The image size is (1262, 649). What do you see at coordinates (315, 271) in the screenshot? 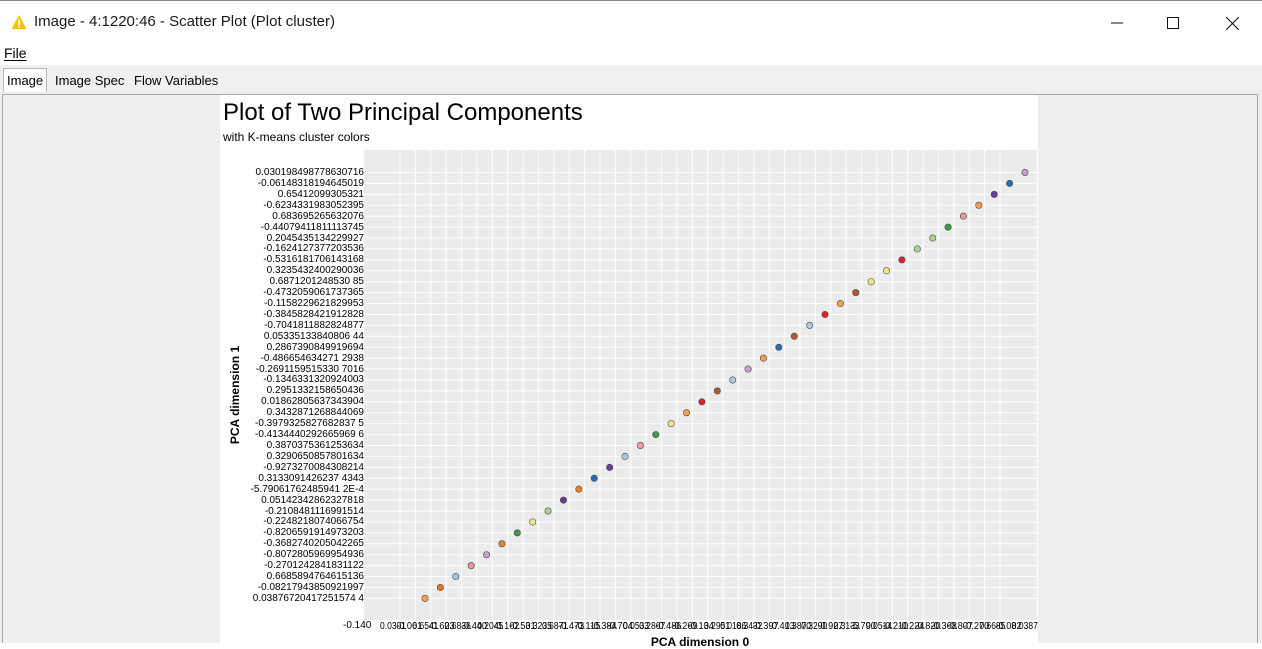
I see `y-tick-label: 0.3235432400290036` at bounding box center [315, 271].